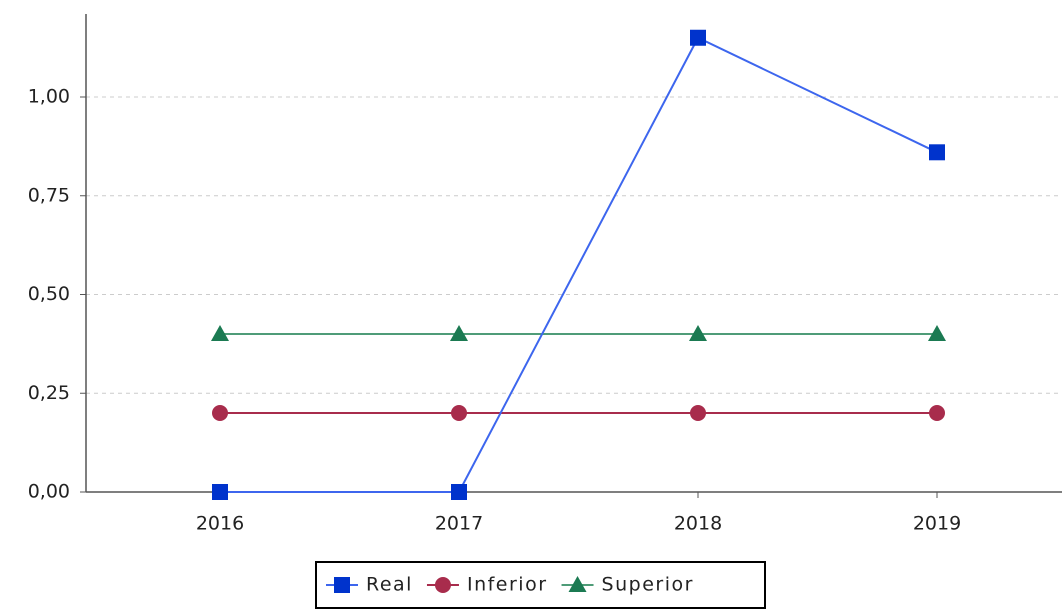  What do you see at coordinates (49, 97) in the screenshot?
I see `y-tick-label: 1,00` at bounding box center [49, 97].